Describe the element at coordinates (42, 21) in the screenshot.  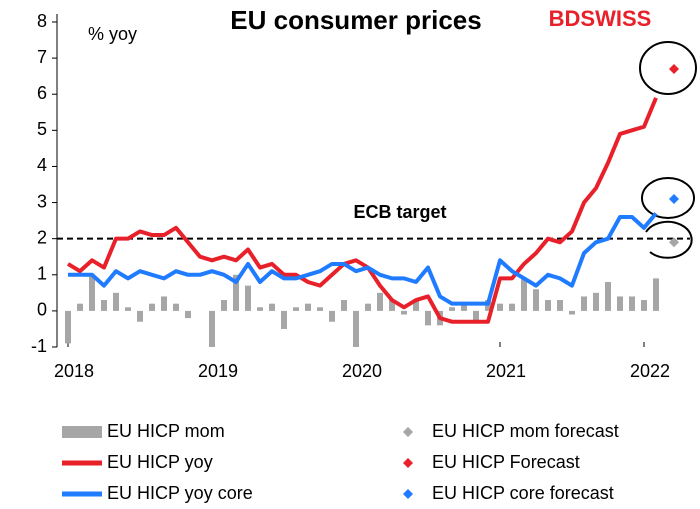
I see `y-tick-label: 8` at that location.